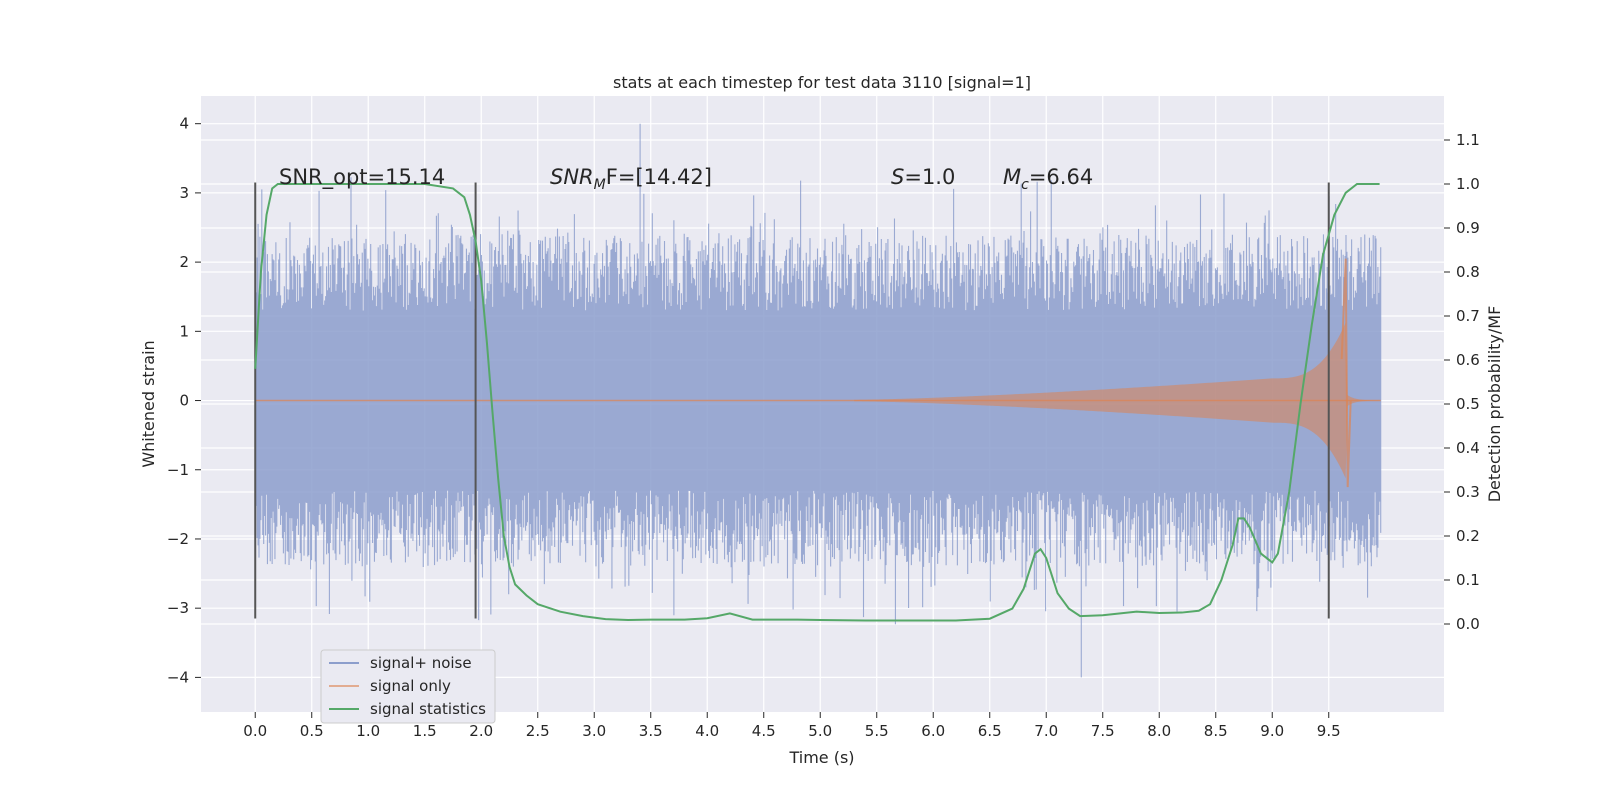 The height and width of the screenshot is (800, 1600). What do you see at coordinates (1159, 731) in the screenshot?
I see `x-tick-label: 8.0` at bounding box center [1159, 731].